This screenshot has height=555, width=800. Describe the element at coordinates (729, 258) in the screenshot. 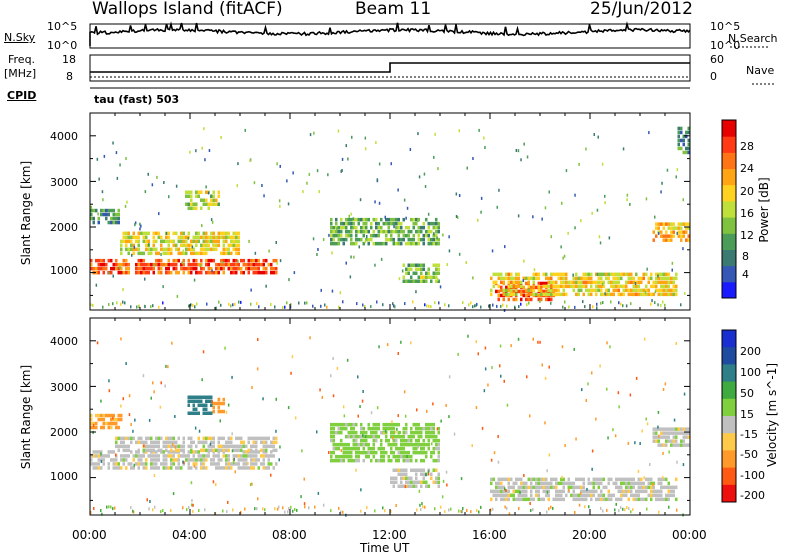

I see `power-colorbar-swatch` at that location.